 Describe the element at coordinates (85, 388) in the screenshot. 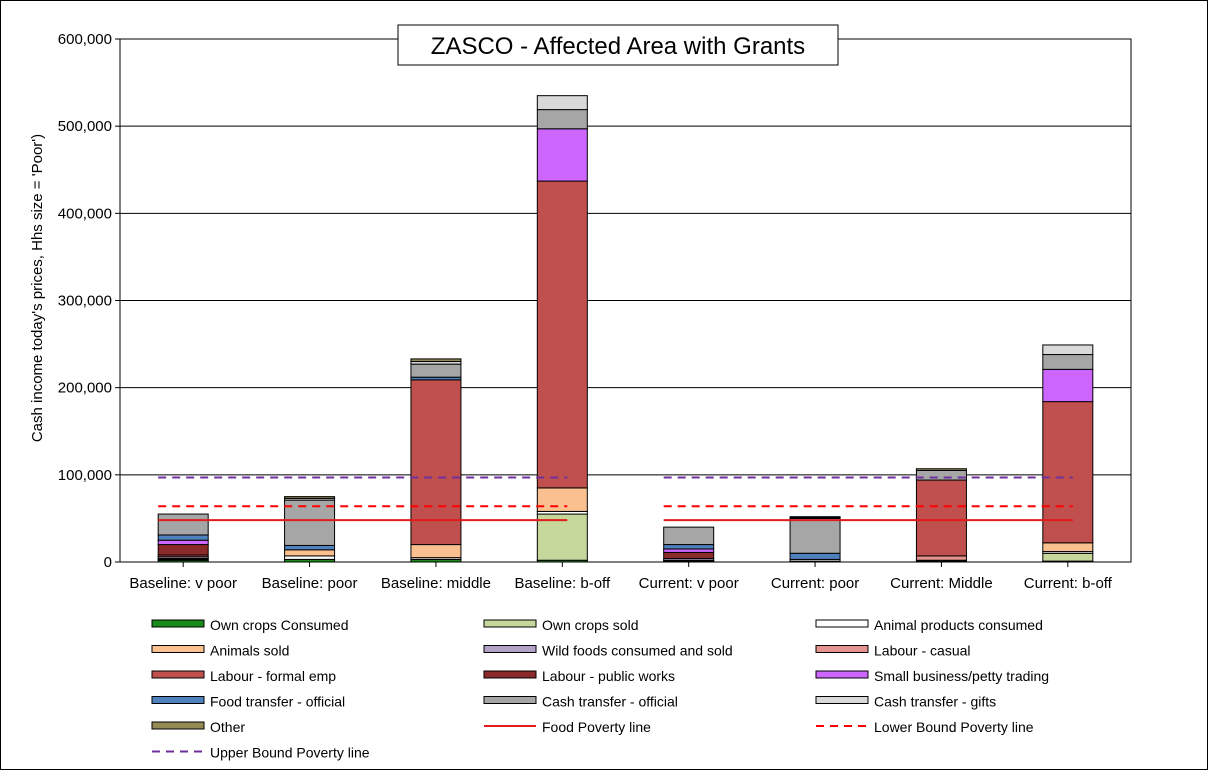

I see `y-tick-label: 200,000` at that location.